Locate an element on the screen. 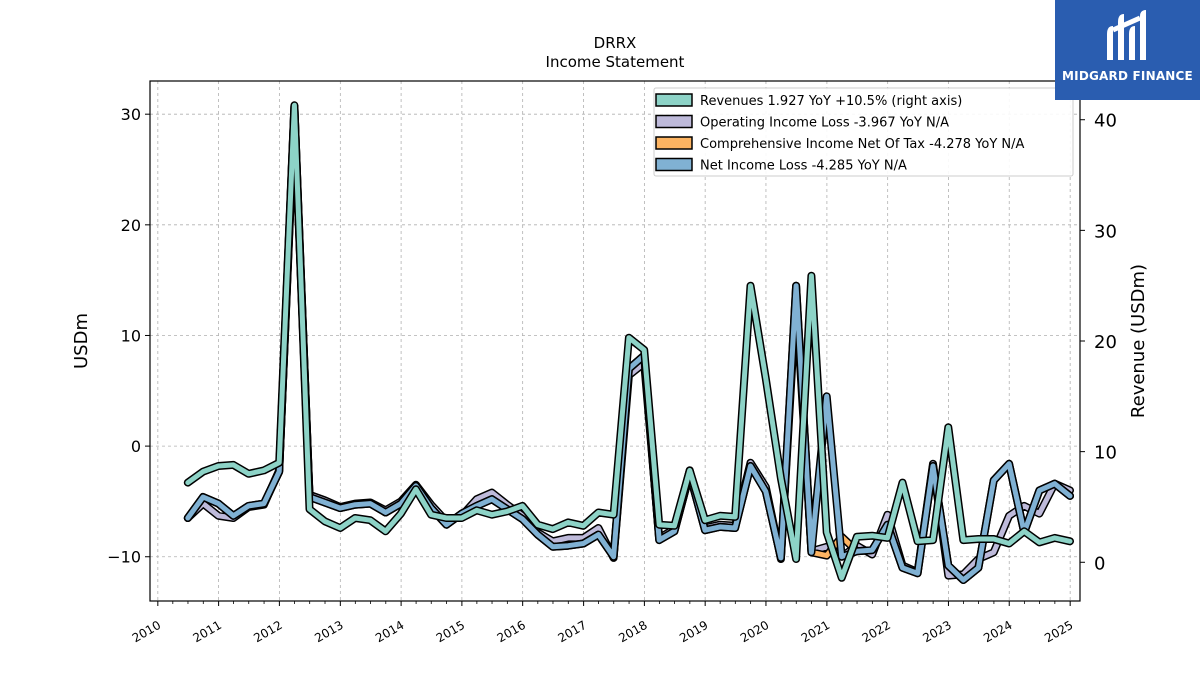 The image size is (1200, 675). logo-mark-icon is located at coordinates (1126, 35).